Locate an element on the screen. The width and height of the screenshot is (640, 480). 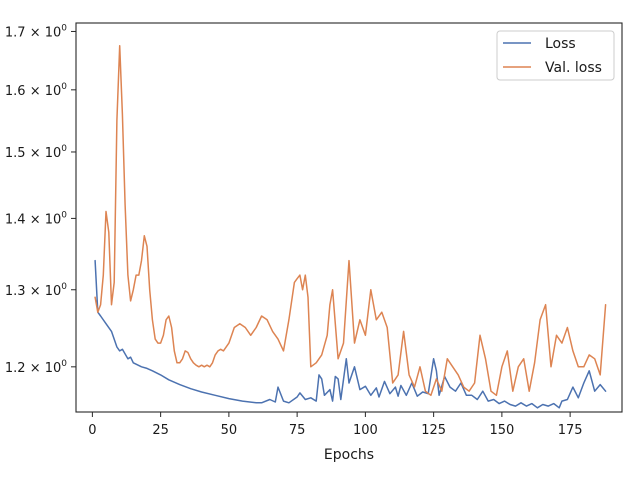
y-tick-base: 1.6 × 10 is located at coordinates (33, 91).